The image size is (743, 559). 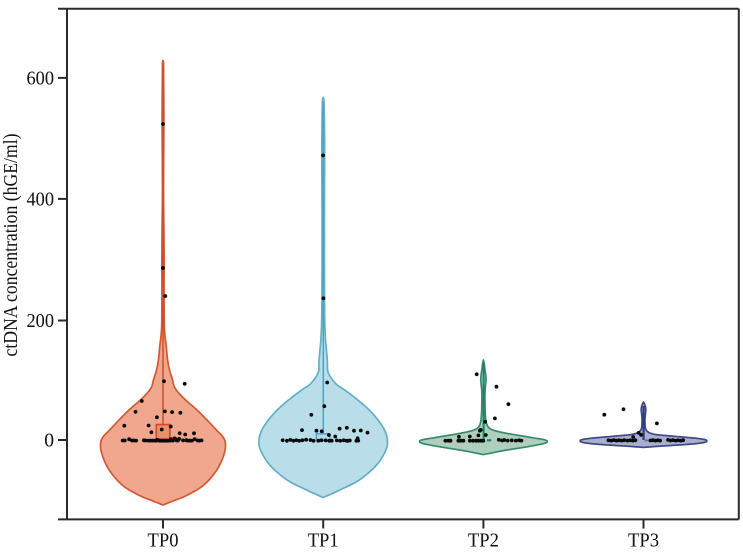 I want to click on svg-text: TP2, so click(x=483, y=541).